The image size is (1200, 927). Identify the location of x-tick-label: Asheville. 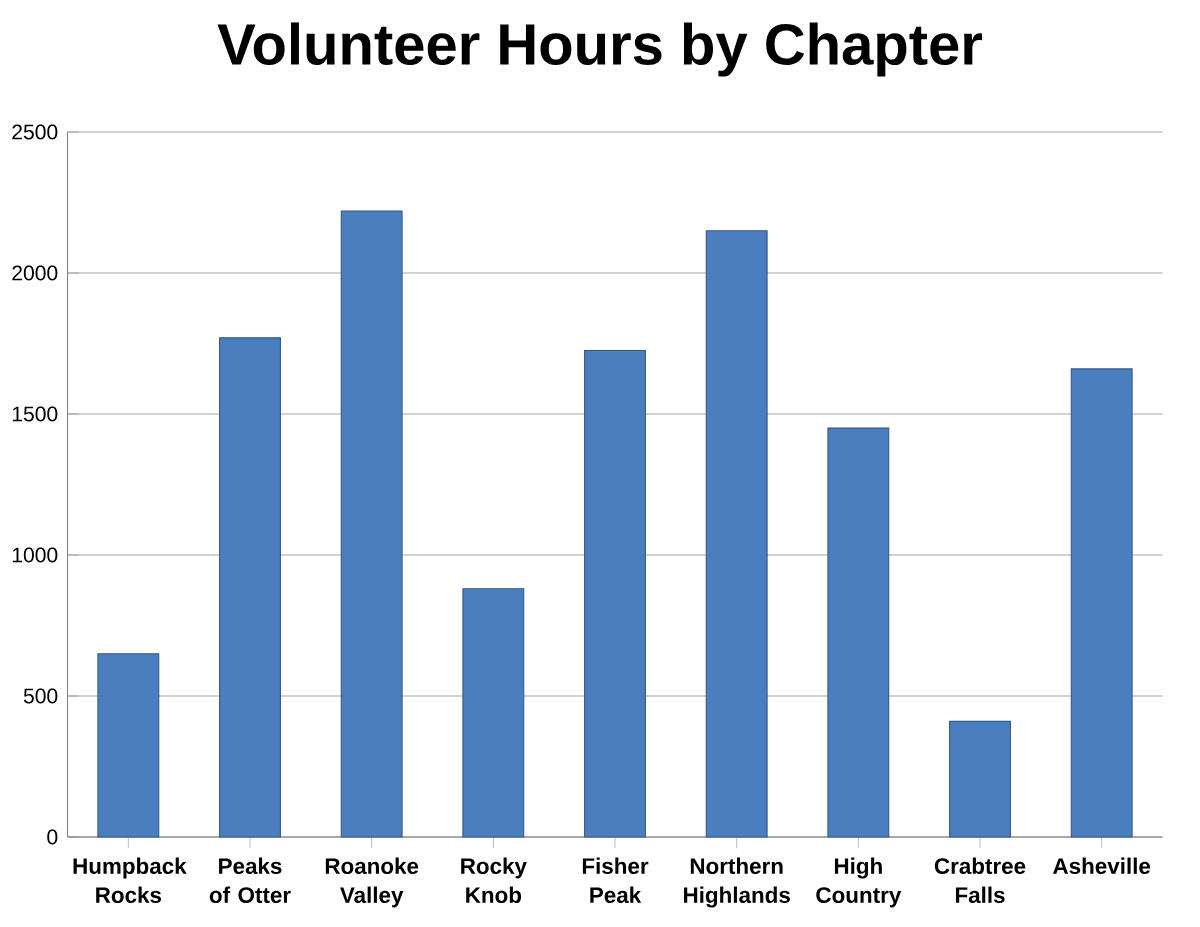
(1102, 866).